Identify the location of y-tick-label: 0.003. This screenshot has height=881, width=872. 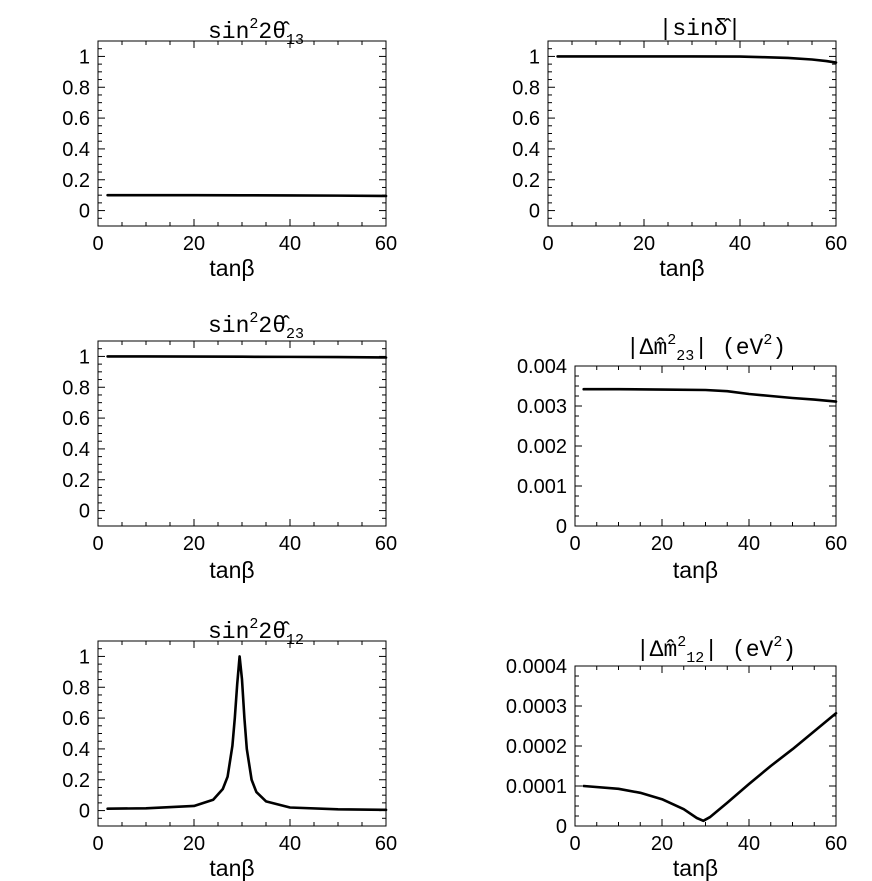
(542, 407).